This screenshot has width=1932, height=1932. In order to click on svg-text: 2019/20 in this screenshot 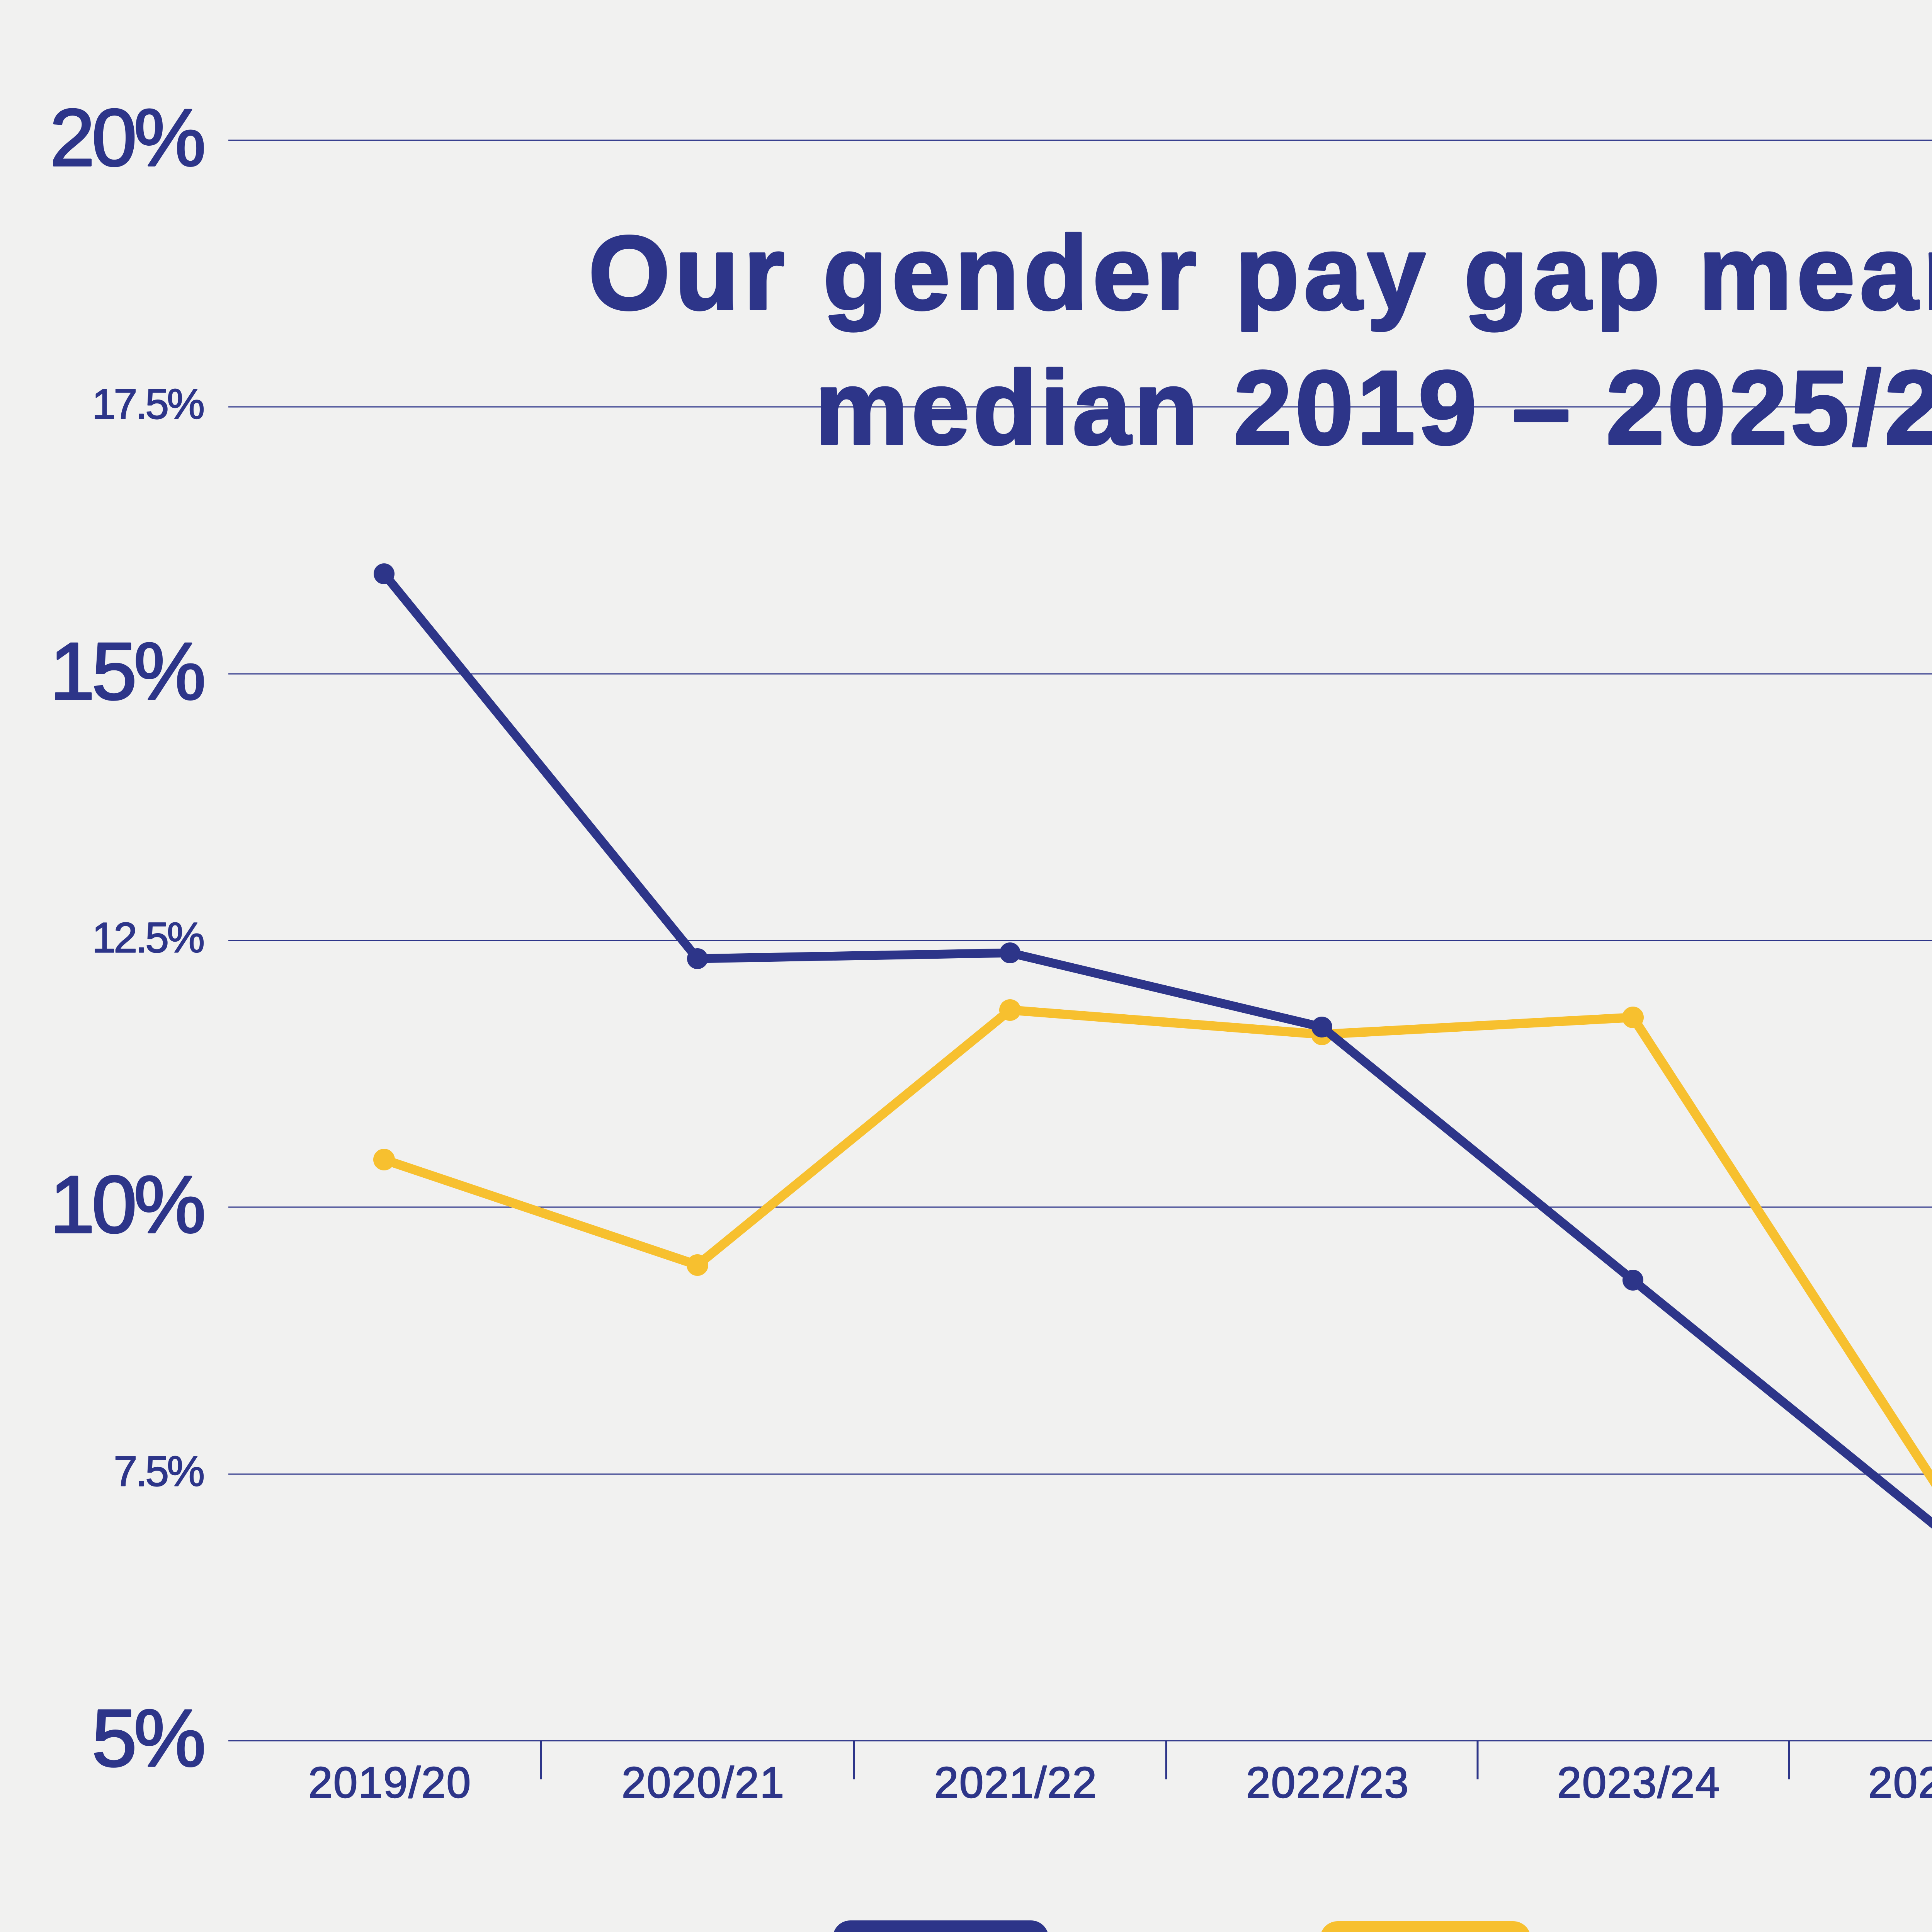, I will do `click(390, 1783)`.